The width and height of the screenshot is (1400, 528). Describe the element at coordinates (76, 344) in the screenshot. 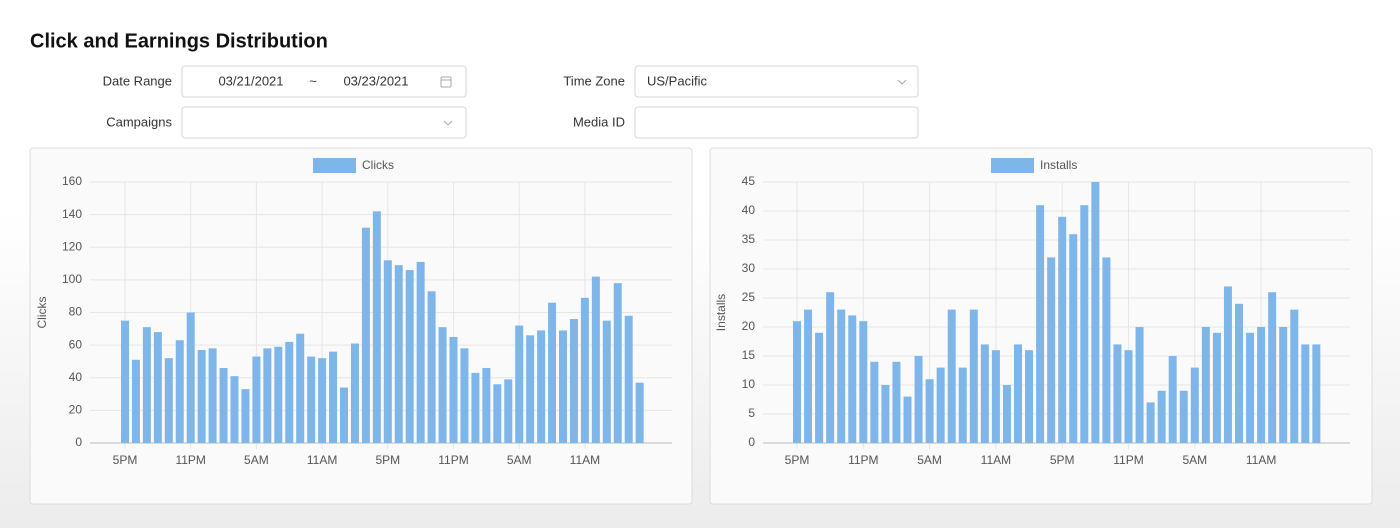

I see `y-tick-label: 60` at that location.